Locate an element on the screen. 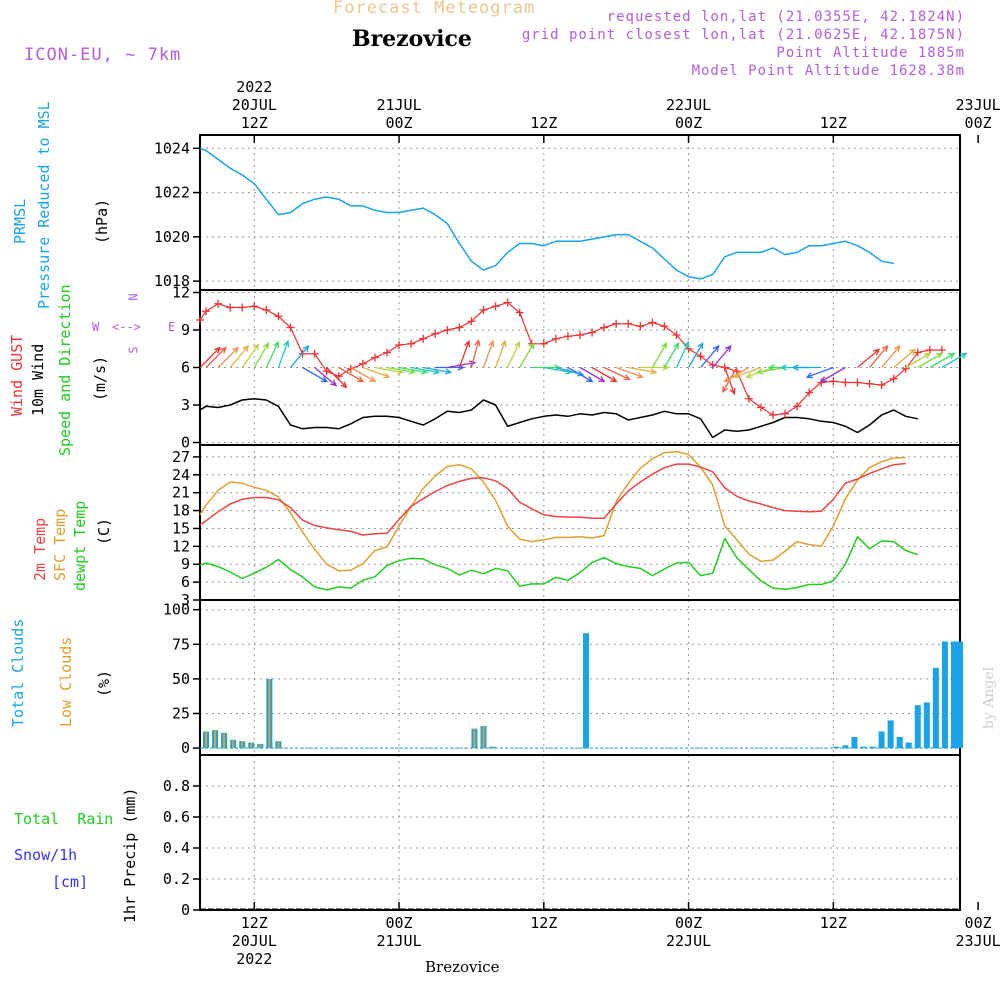 This screenshot has width=1000, height=1000. precip-ytick-label: 0 is located at coordinates (185, 910).